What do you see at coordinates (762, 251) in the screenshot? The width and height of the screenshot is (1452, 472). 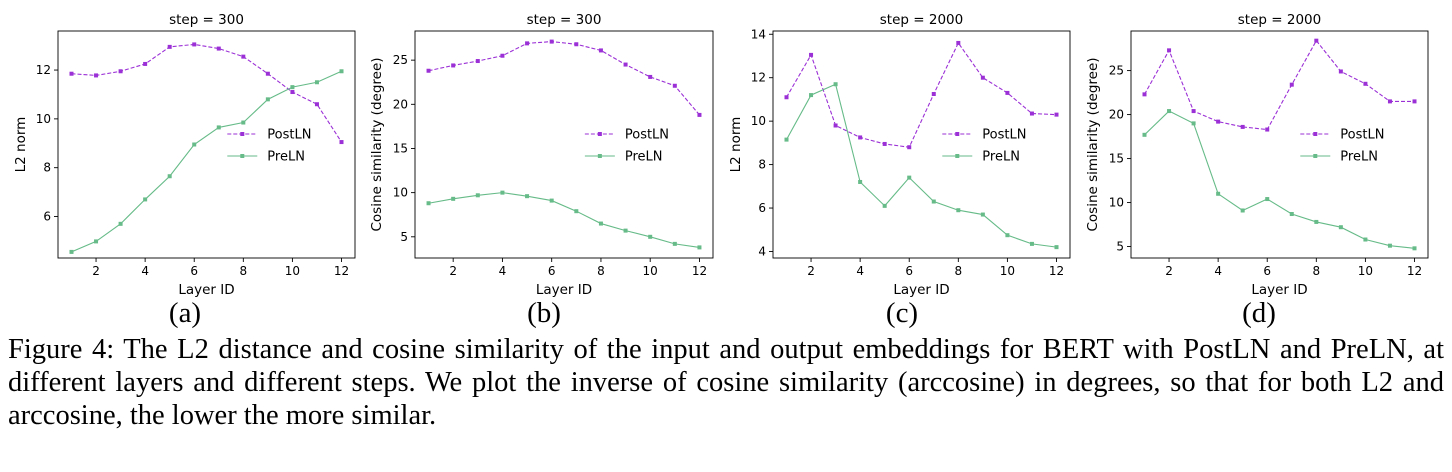 I see `y-tick-label: 4` at bounding box center [762, 251].